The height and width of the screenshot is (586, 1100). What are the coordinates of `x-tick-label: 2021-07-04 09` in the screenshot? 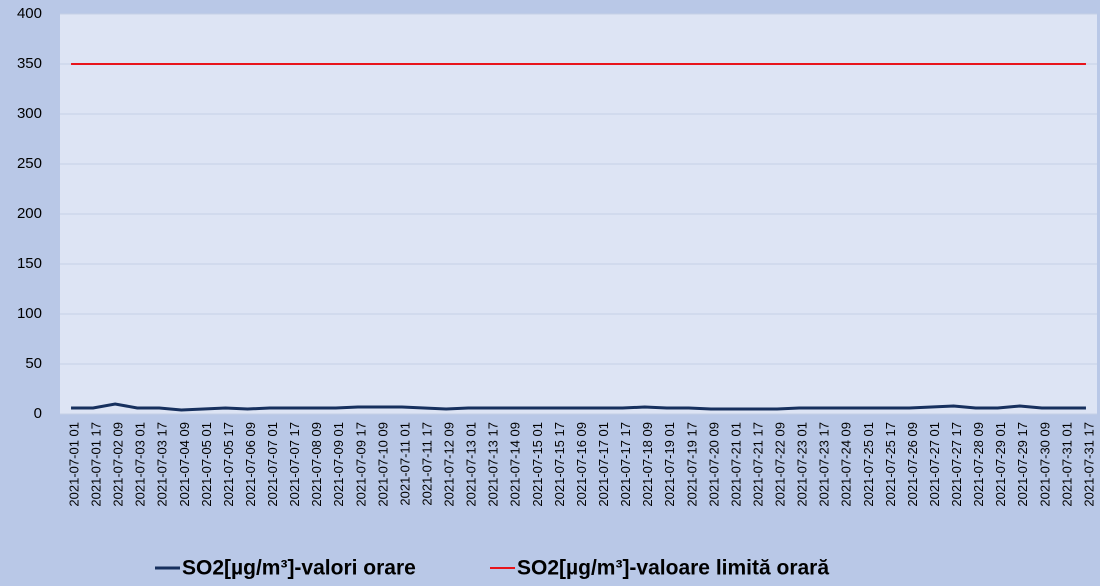 It's located at (184, 464).